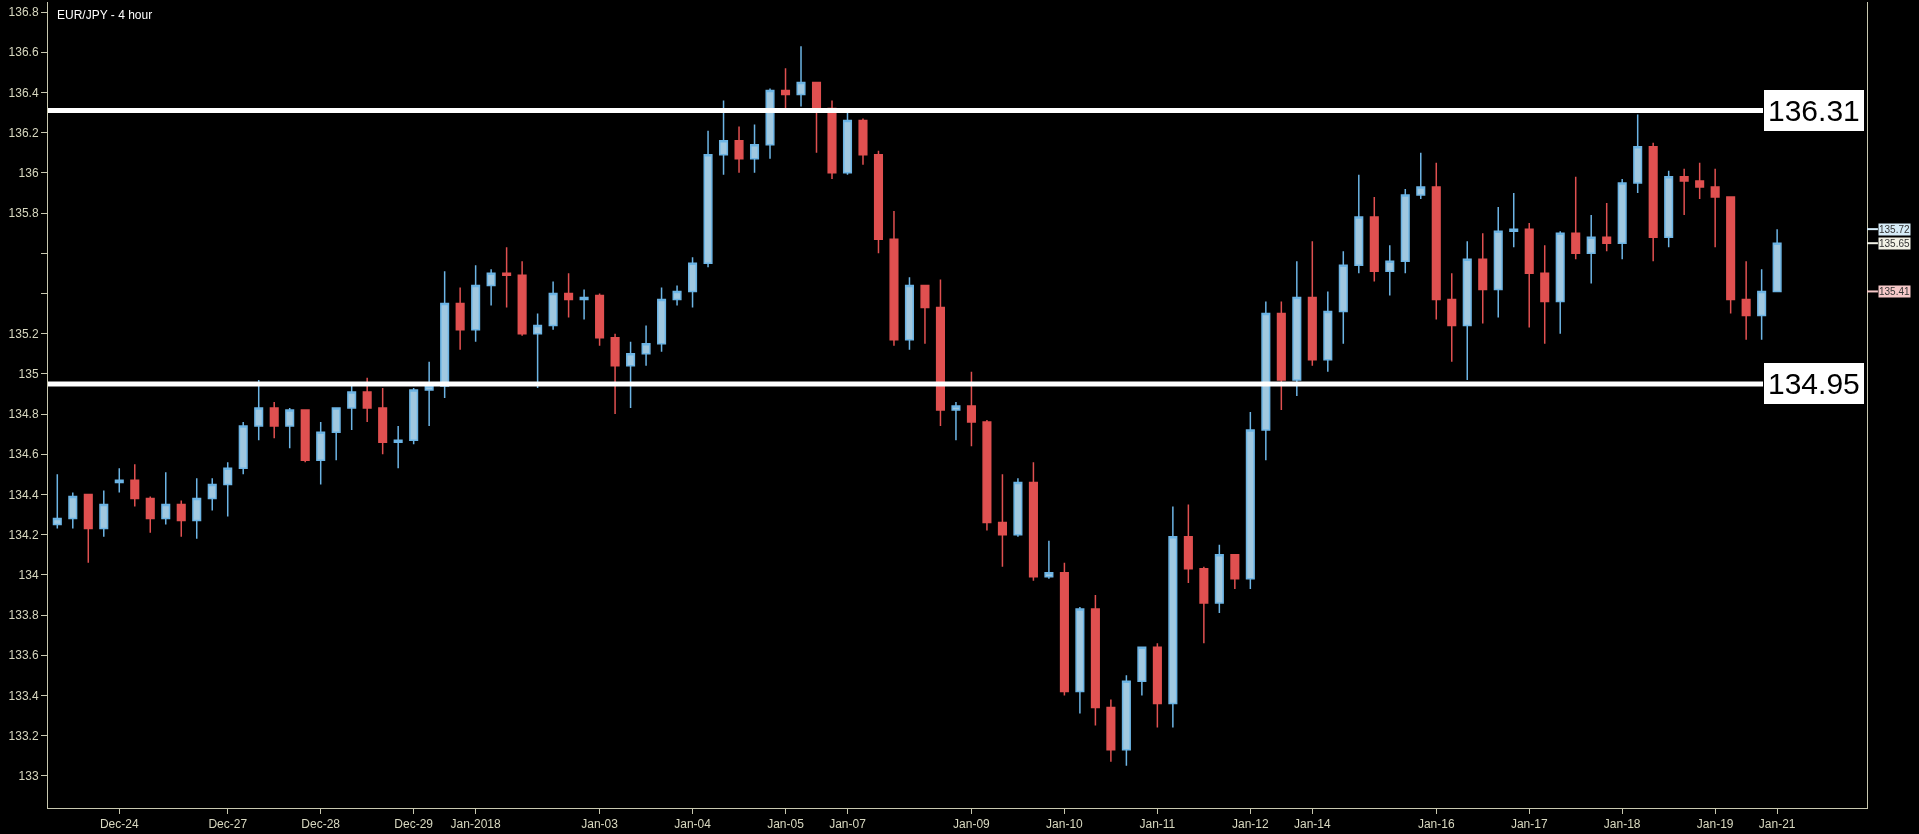 This screenshot has width=1919, height=834. Describe the element at coordinates (1814, 383) in the screenshot. I see `ref-line-label: 134.95` at that location.